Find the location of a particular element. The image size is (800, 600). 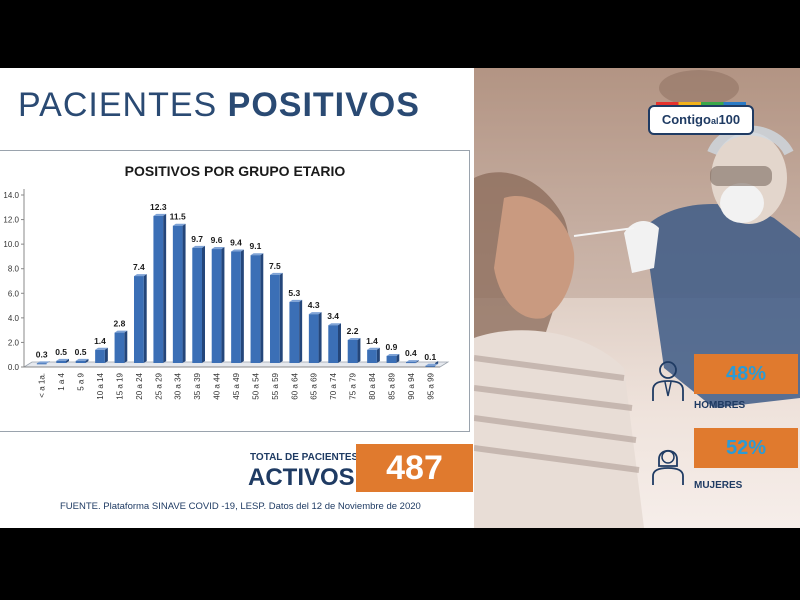

x-tick-label: 90 a 94 is located at coordinates (411, 385).